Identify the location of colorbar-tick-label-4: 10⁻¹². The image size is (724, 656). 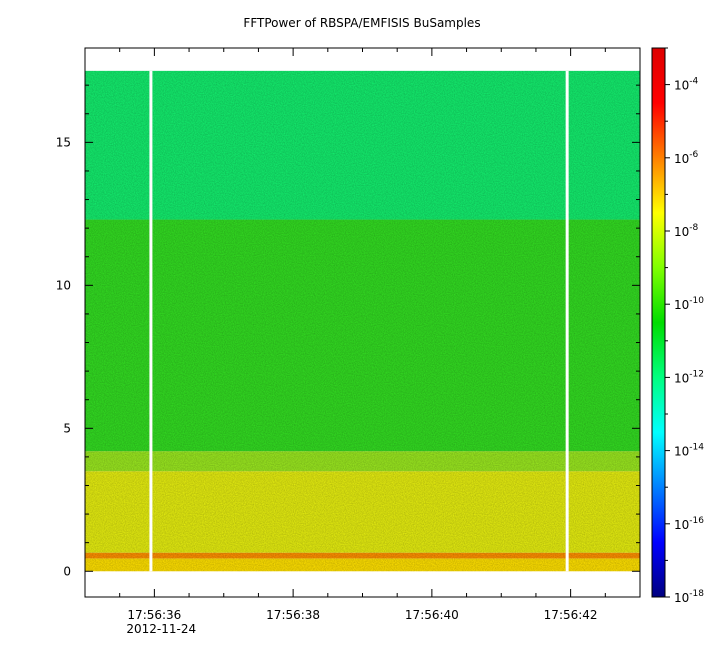
(689, 377).